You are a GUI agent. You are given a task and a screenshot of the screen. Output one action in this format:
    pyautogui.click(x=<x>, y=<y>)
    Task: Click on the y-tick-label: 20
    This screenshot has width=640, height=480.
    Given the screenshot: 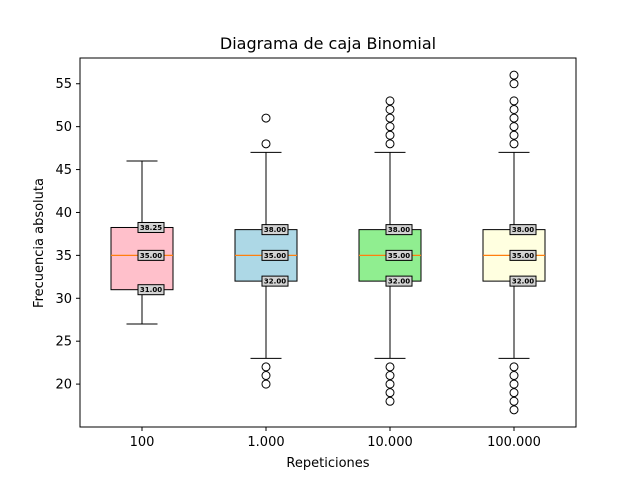 What is the action you would take?
    pyautogui.click(x=63, y=385)
    